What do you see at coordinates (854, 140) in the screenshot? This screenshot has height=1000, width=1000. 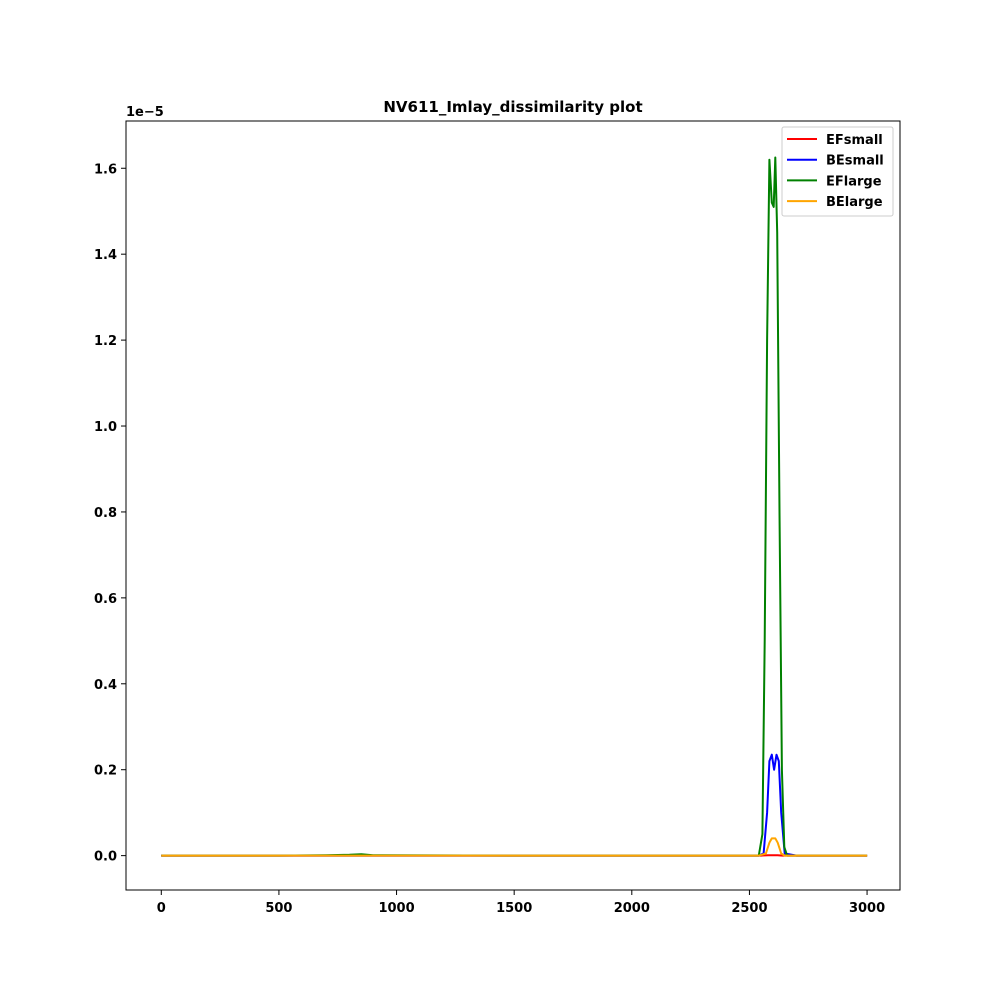 I see `legend-label: EFsmall` at bounding box center [854, 140].